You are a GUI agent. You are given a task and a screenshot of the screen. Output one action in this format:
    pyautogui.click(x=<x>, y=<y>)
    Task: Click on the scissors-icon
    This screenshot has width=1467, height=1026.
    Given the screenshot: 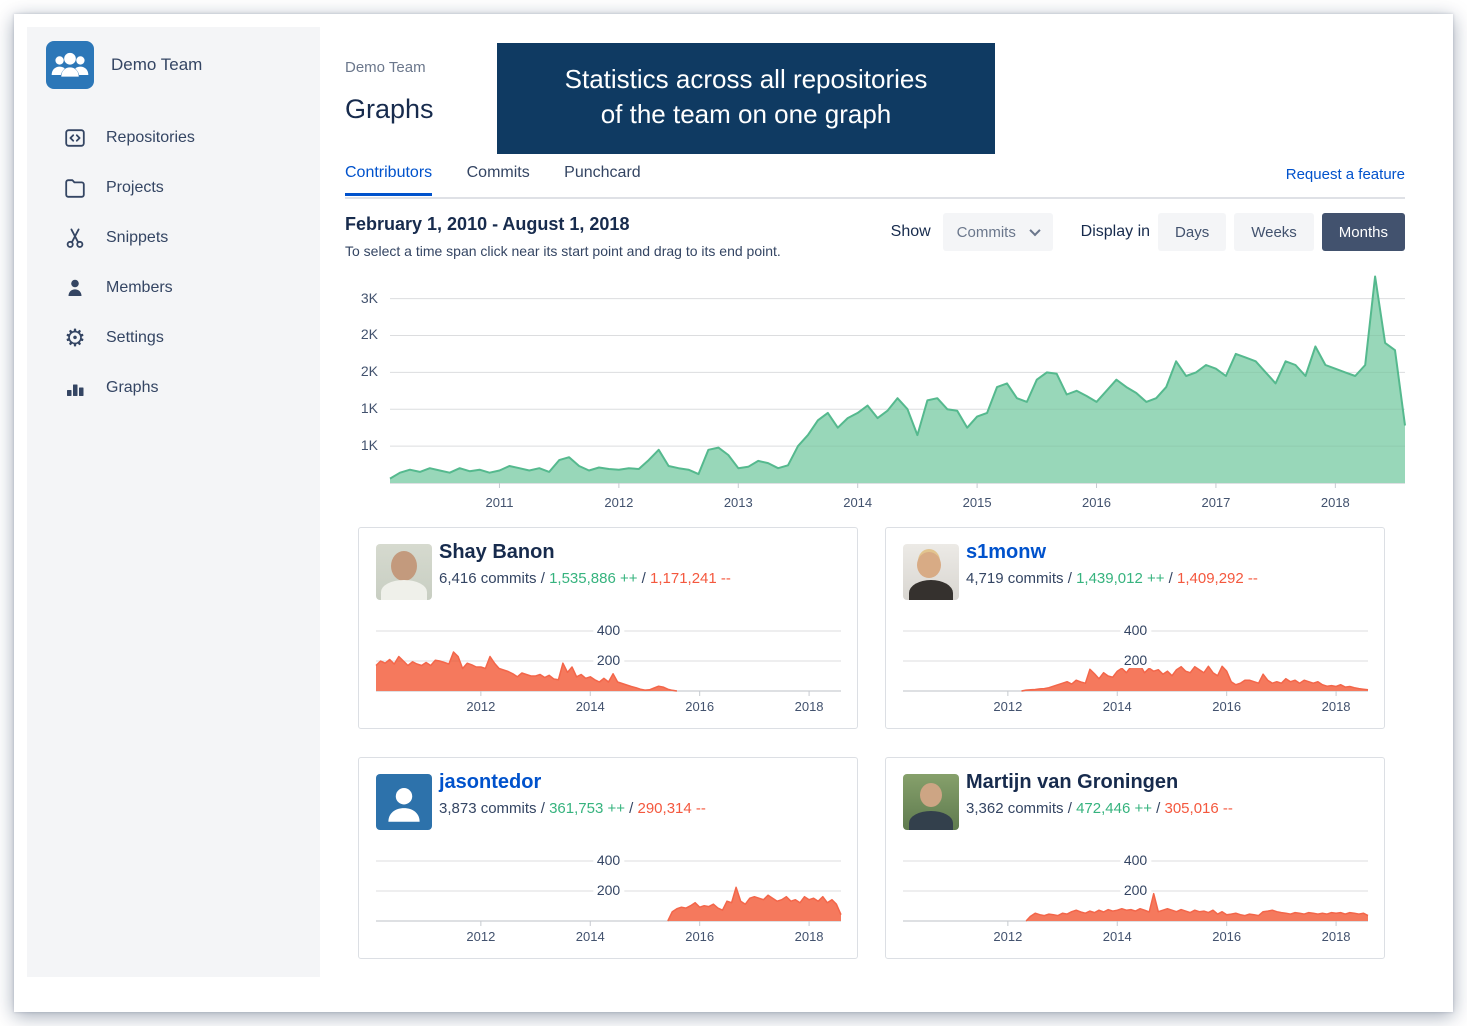 What is the action you would take?
    pyautogui.click(x=75, y=238)
    